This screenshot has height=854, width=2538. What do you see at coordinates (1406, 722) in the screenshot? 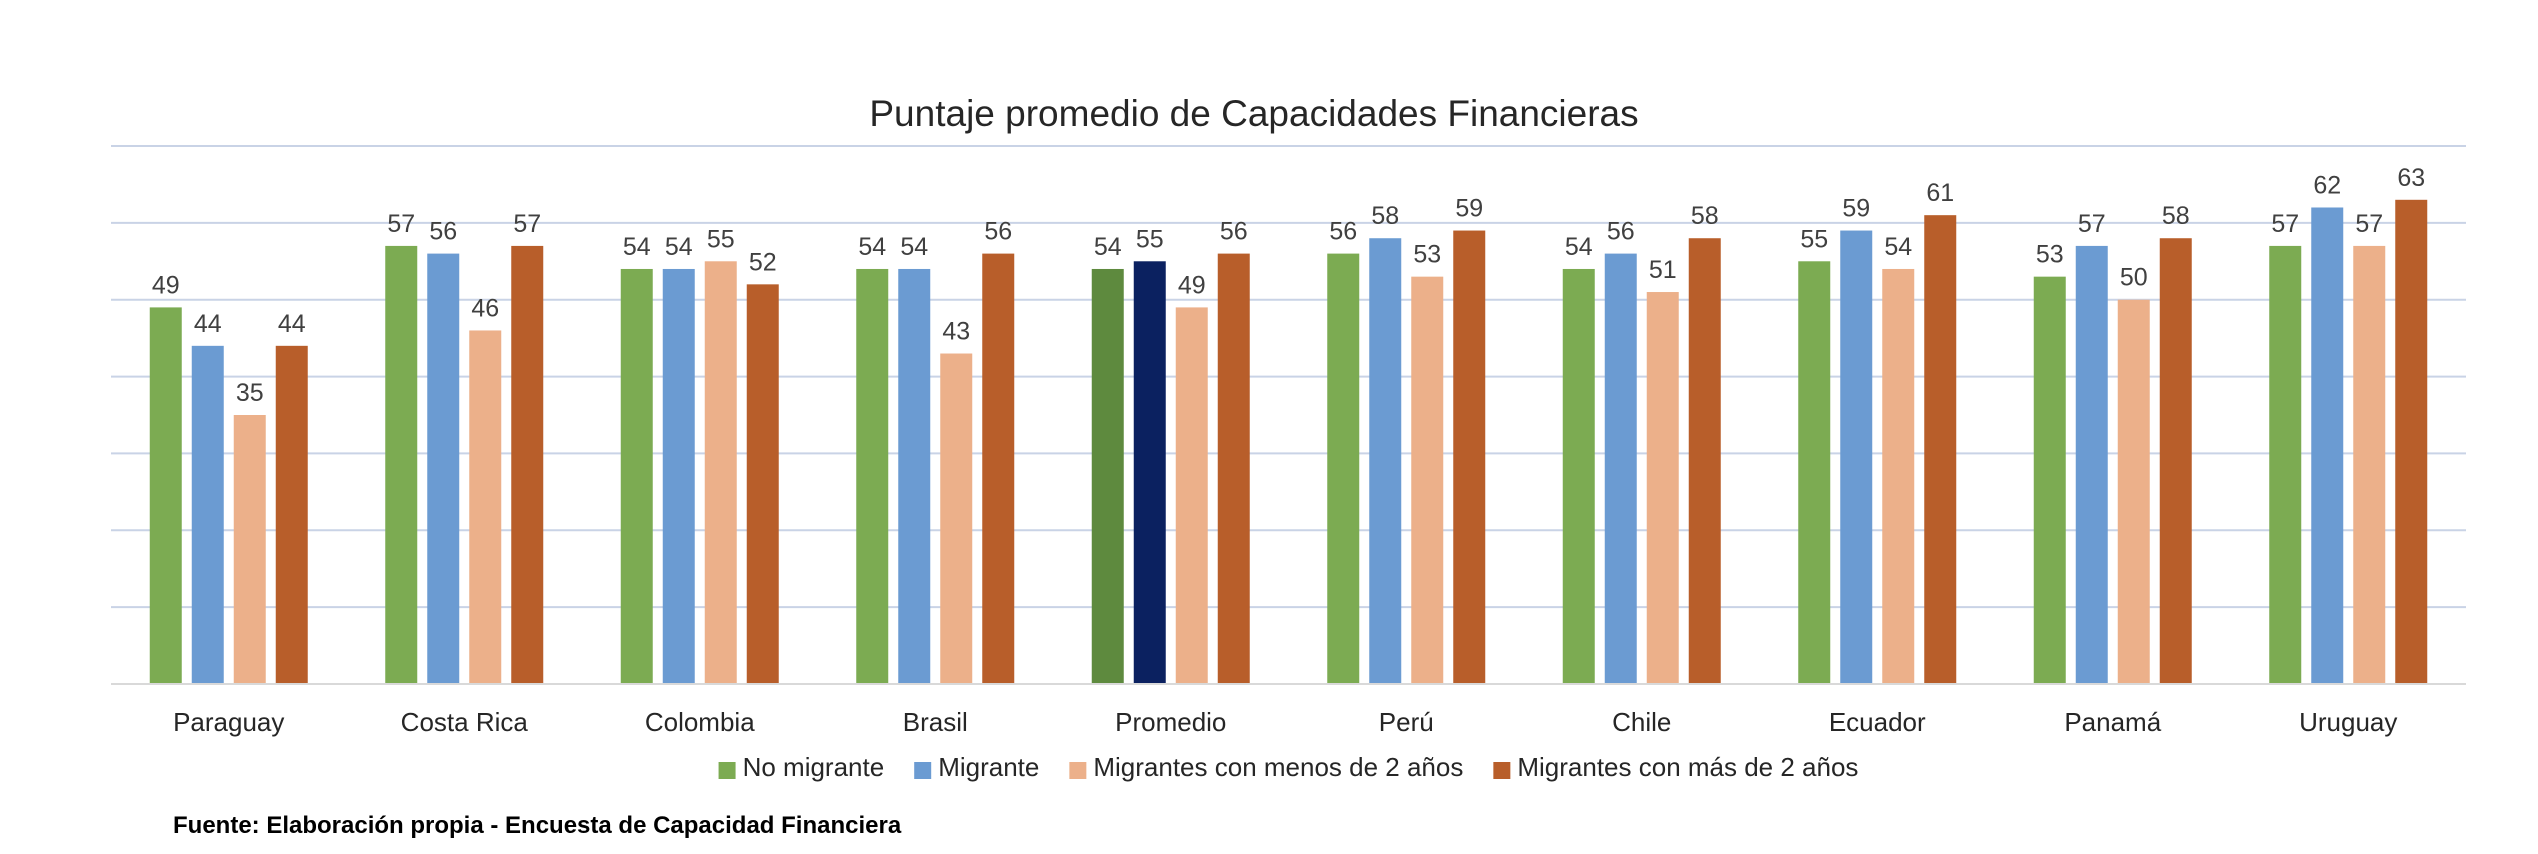
I see `category-label: Perú` at bounding box center [1406, 722].